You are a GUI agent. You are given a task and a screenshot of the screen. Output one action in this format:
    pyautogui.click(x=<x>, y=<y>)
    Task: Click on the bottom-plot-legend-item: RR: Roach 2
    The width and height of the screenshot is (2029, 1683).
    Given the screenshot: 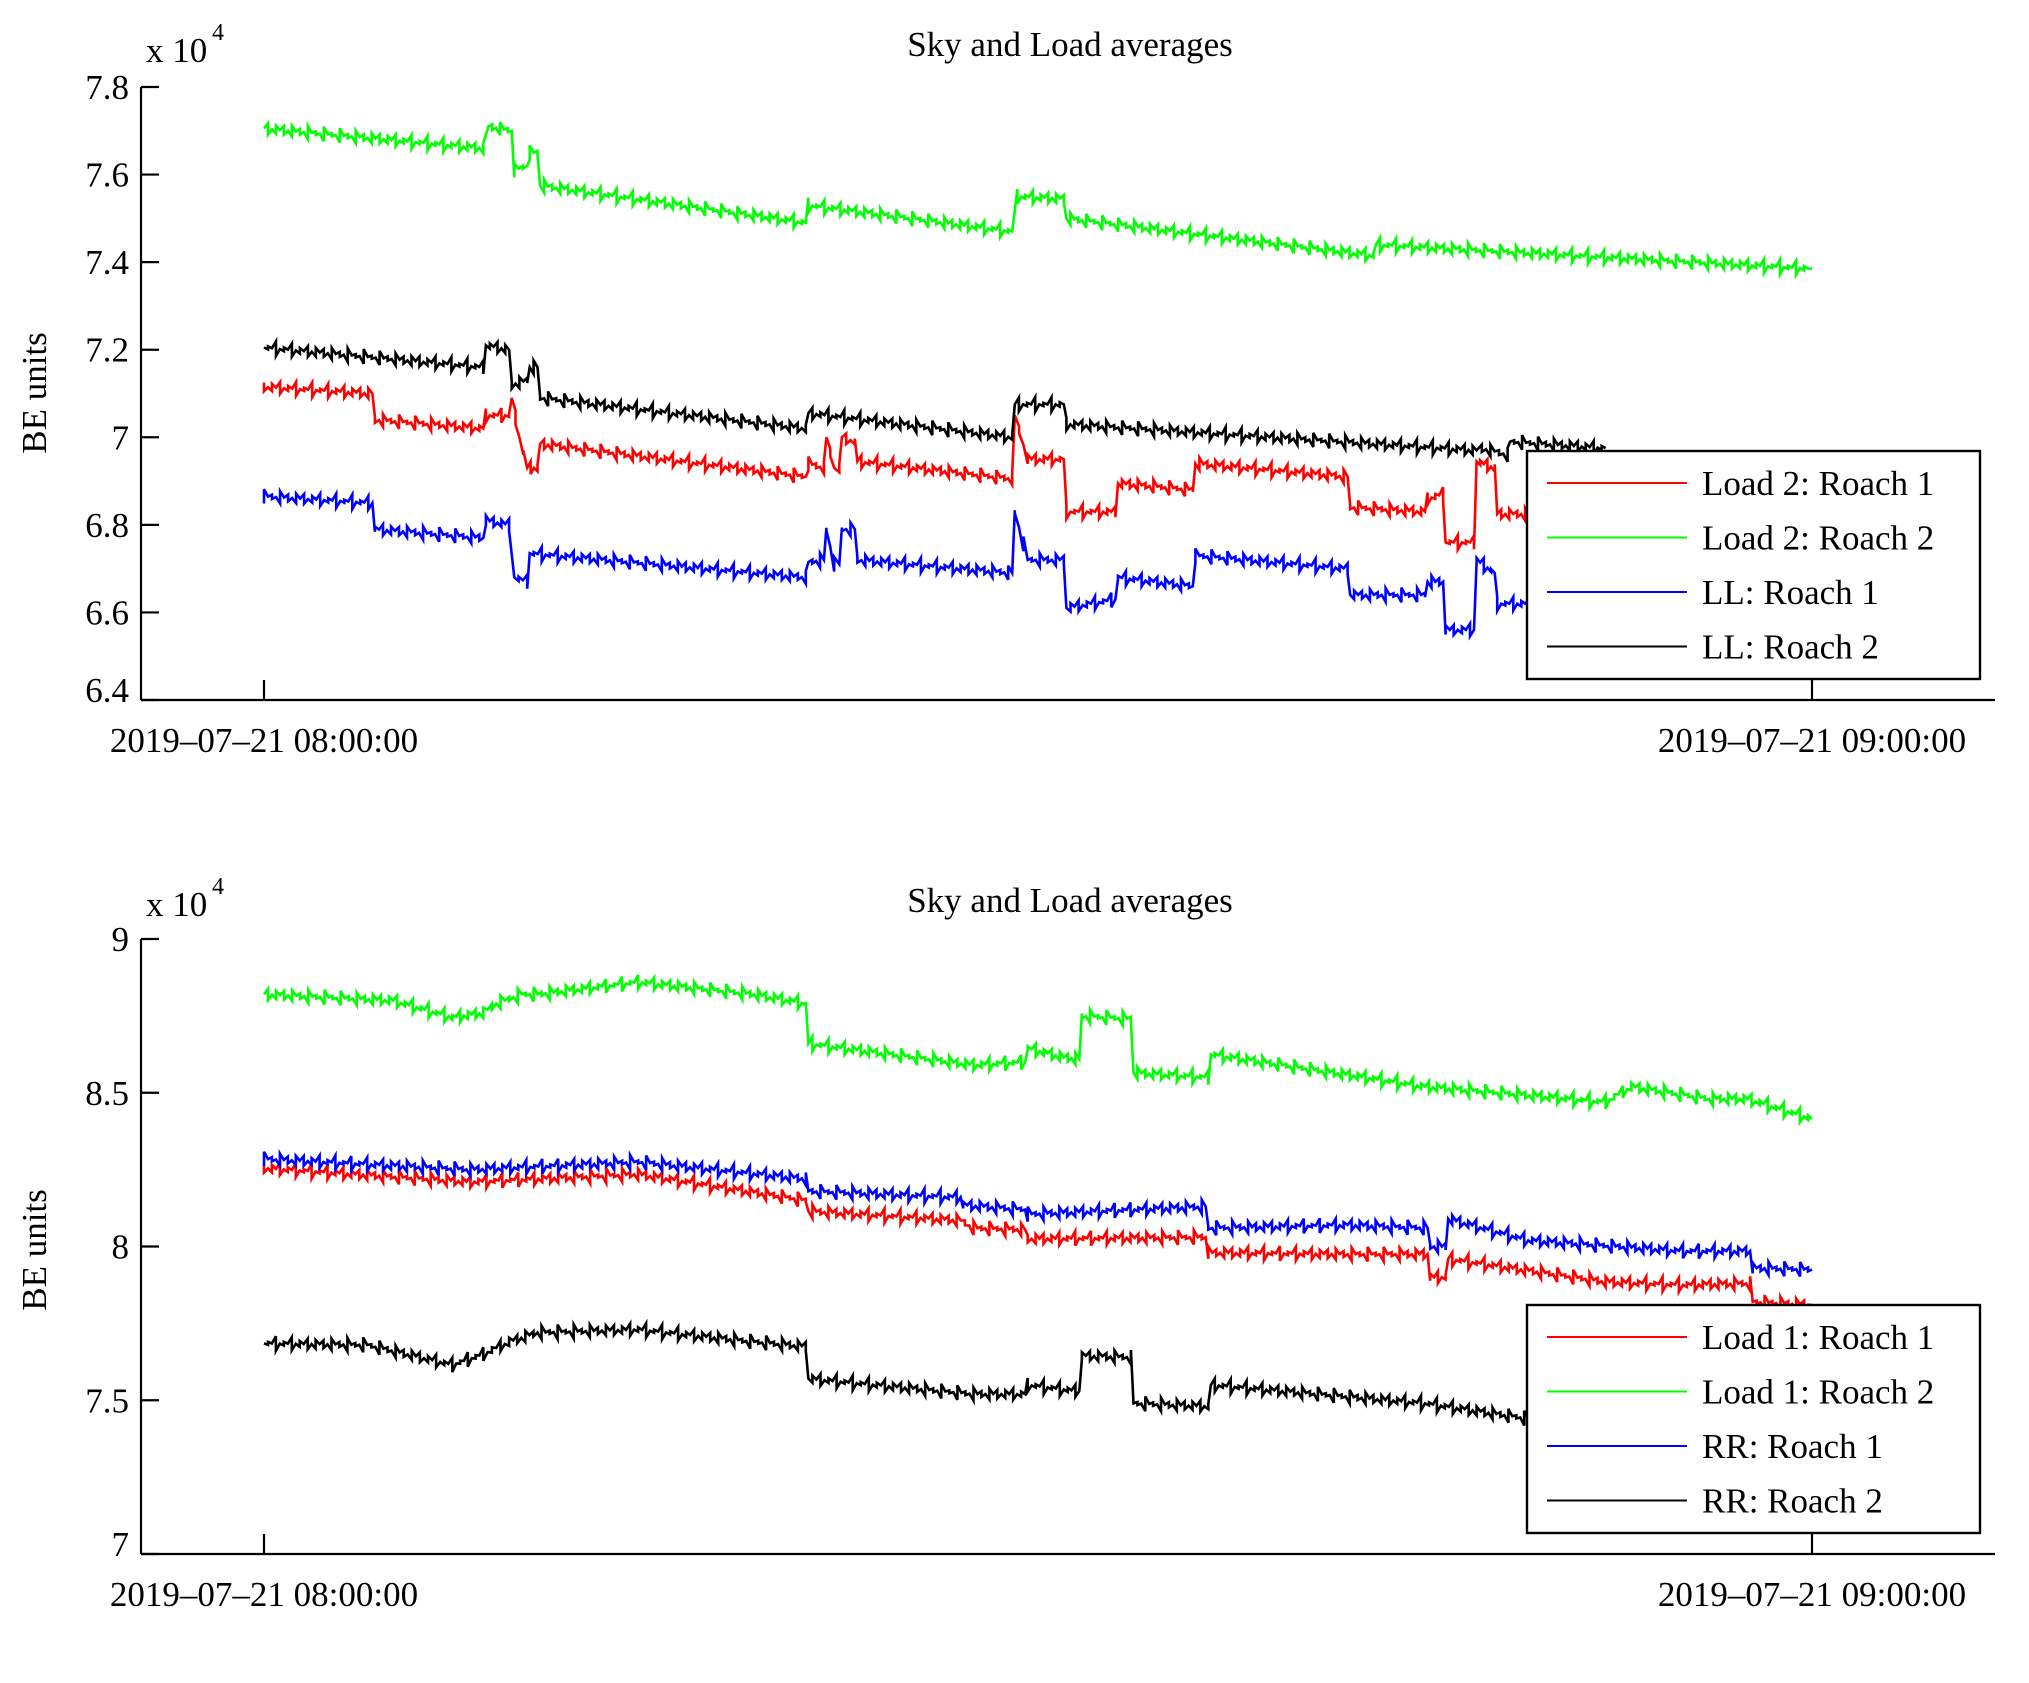 What is the action you would take?
    pyautogui.click(x=1715, y=1501)
    